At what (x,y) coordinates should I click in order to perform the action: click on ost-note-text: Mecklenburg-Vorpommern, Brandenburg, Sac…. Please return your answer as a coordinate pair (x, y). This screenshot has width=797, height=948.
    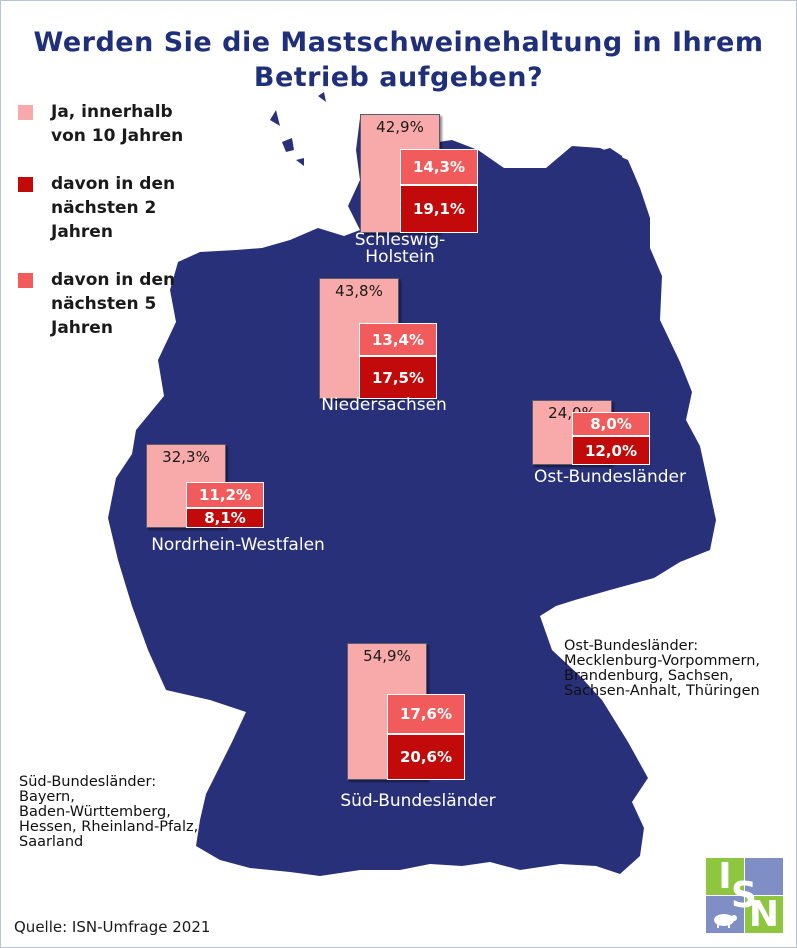
    Looking at the image, I should click on (662, 676).